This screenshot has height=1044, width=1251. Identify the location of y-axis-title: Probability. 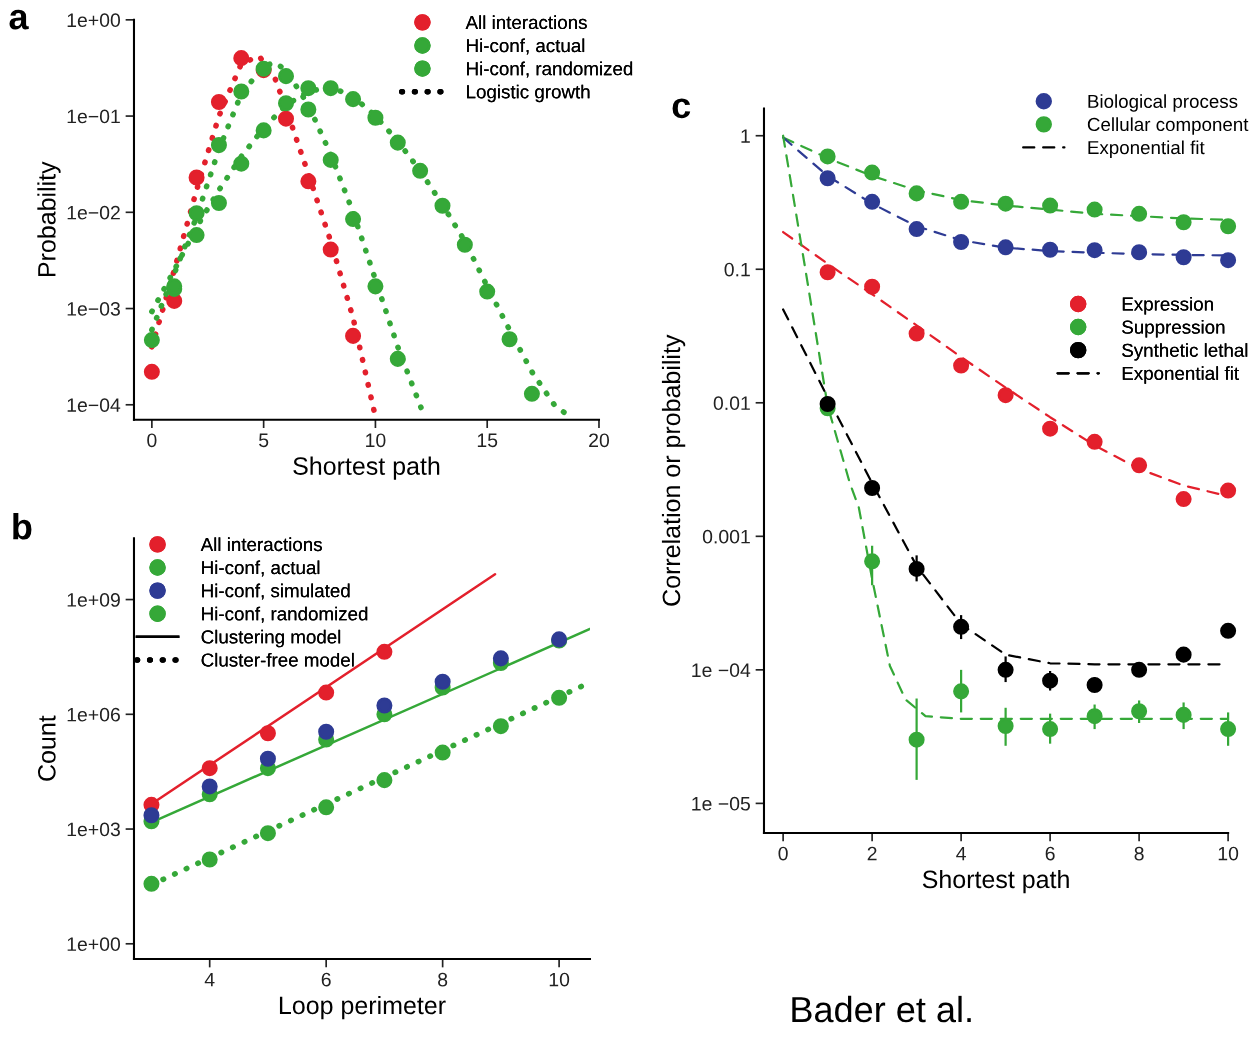
(49, 219).